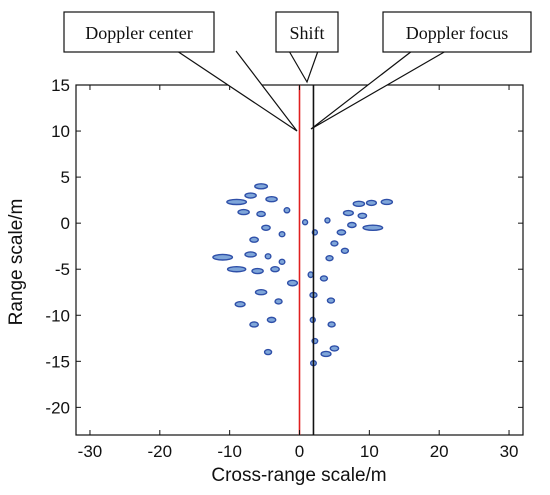  Describe the element at coordinates (229, 451) in the screenshot. I see `x-tick-label: -10` at that location.